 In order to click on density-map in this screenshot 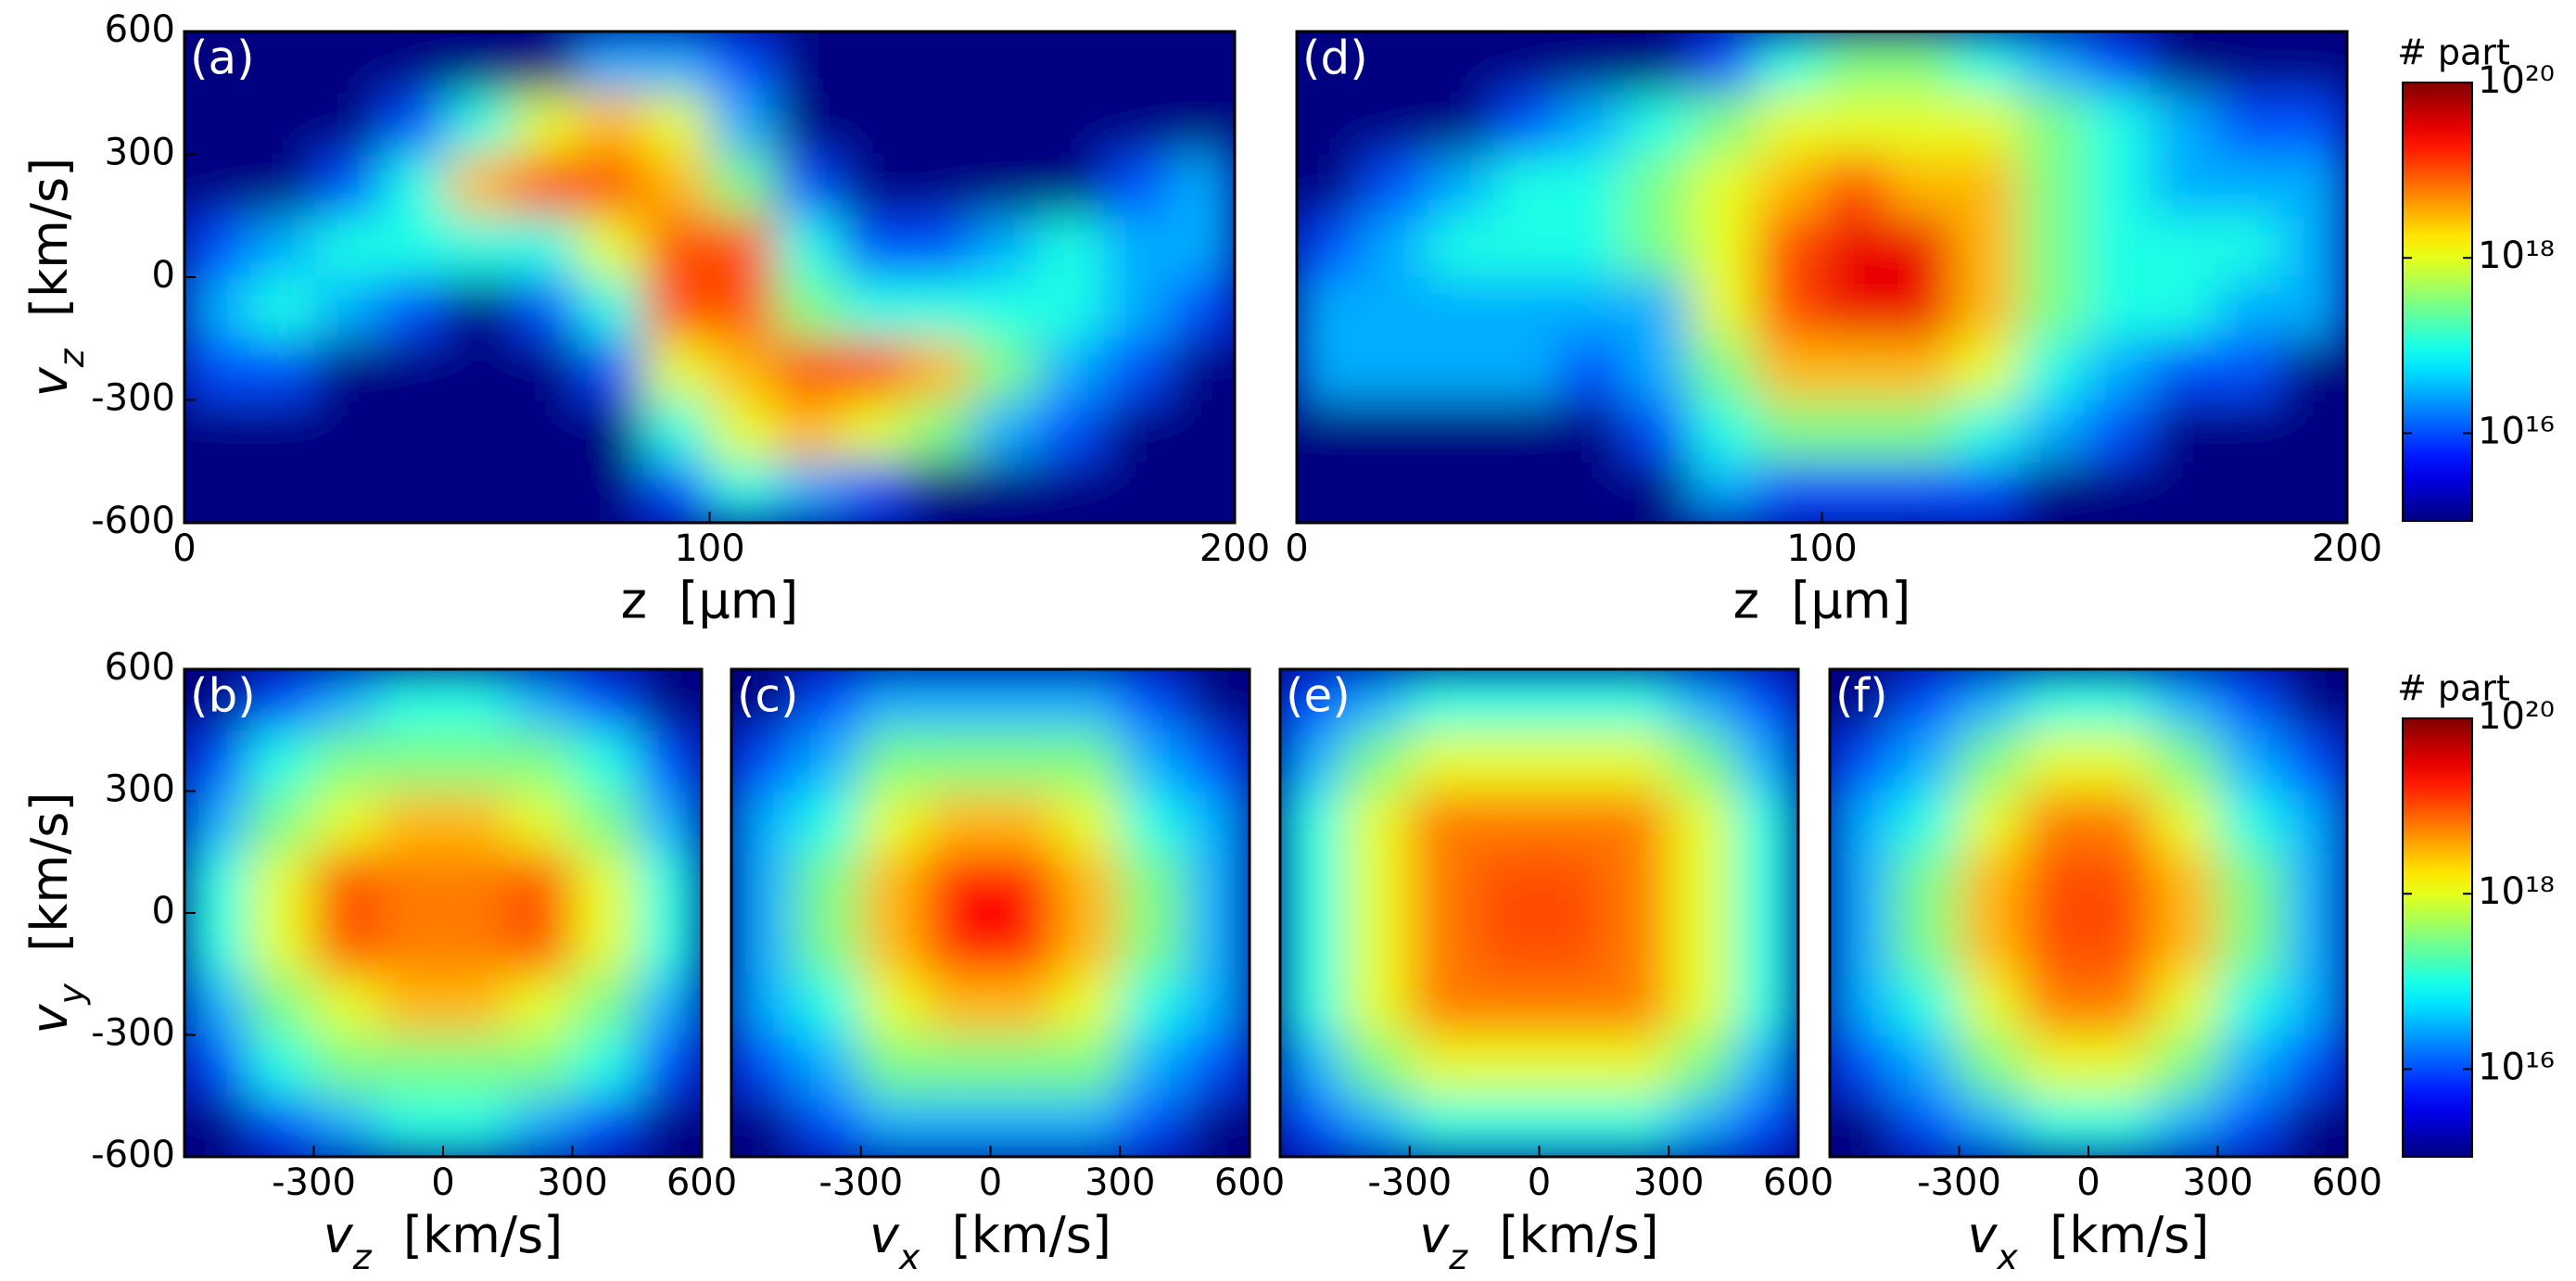, I will do `click(443, 913)`.